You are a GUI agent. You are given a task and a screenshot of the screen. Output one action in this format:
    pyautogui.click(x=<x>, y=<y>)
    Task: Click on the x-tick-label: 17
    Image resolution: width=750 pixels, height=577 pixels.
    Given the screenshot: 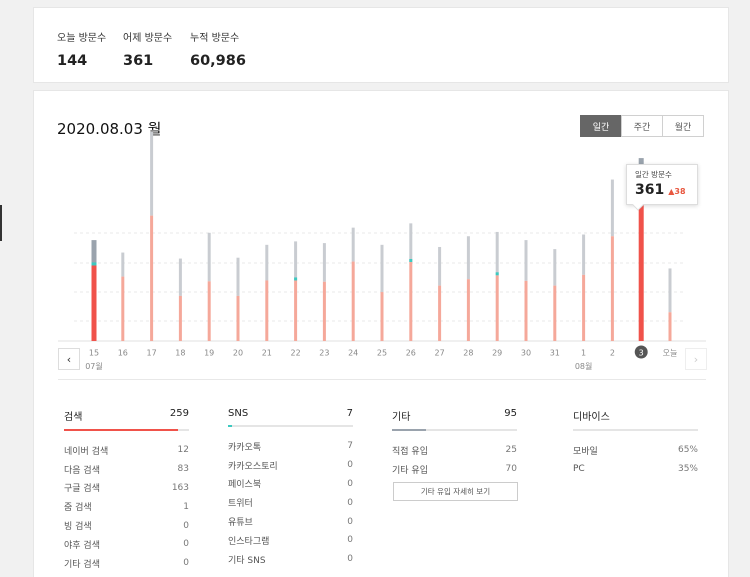 What is the action you would take?
    pyautogui.click(x=152, y=353)
    